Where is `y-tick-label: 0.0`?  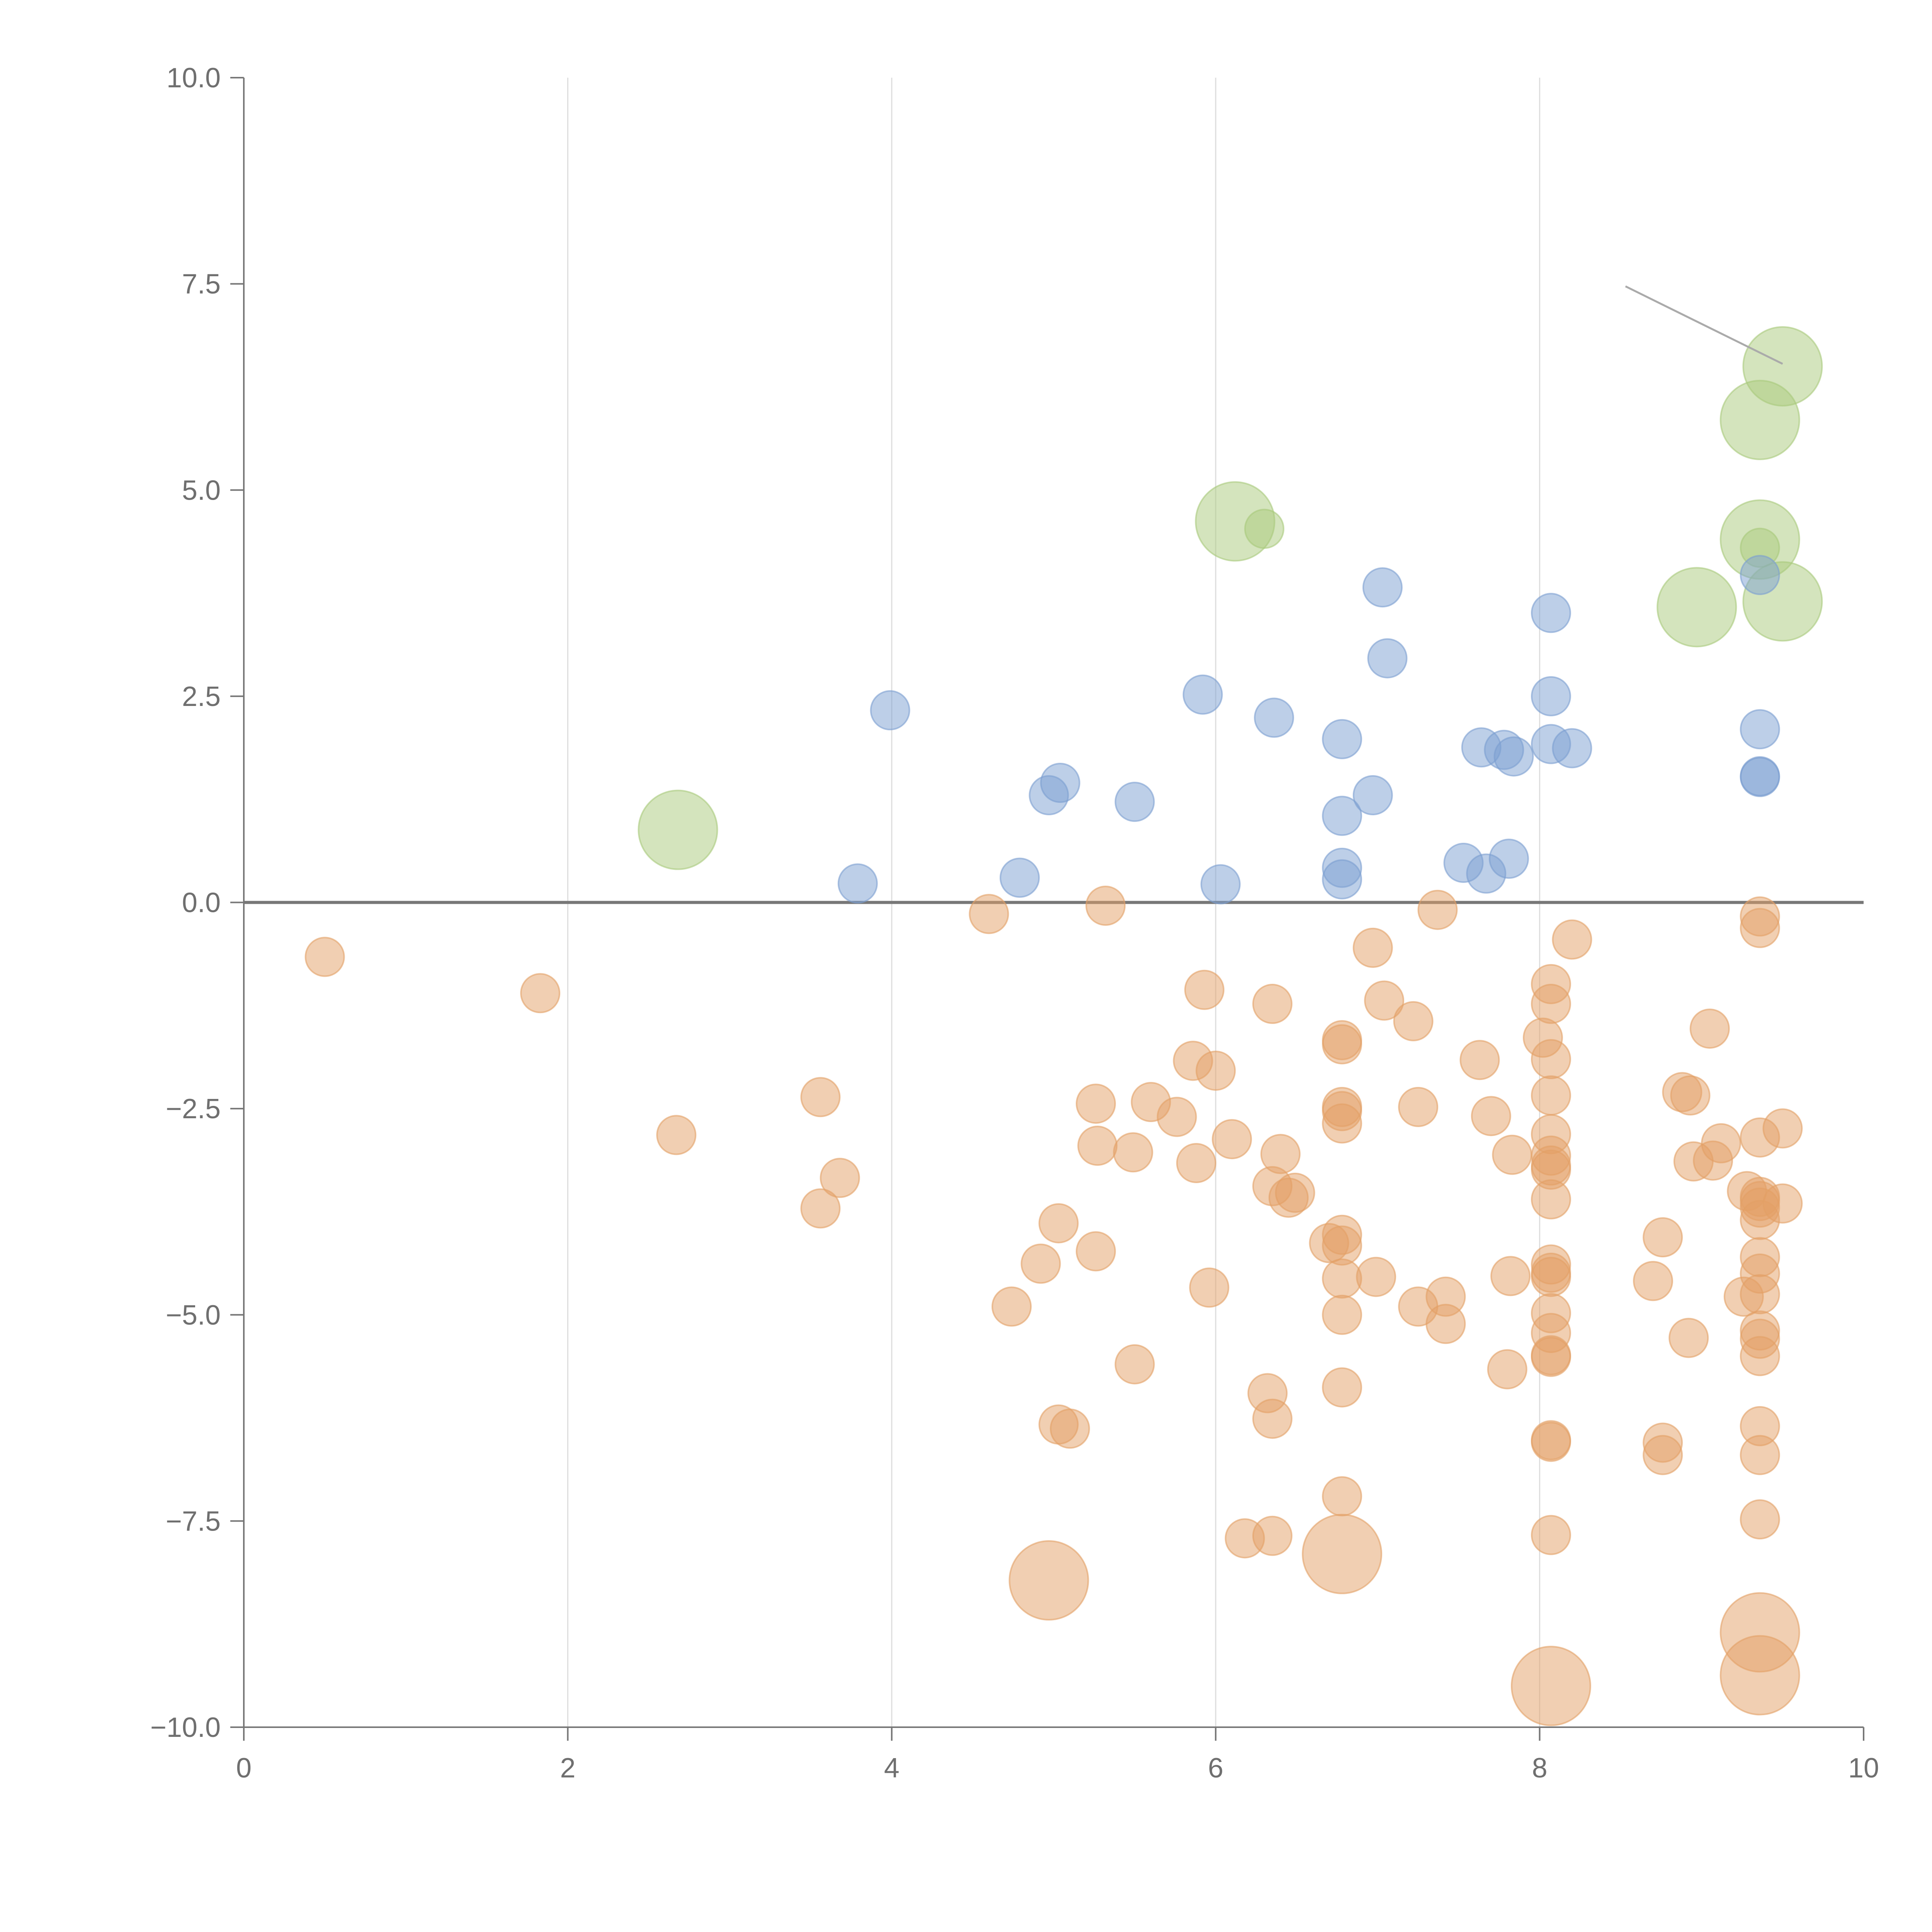
y-tick-label: 0.0 is located at coordinates (202, 903).